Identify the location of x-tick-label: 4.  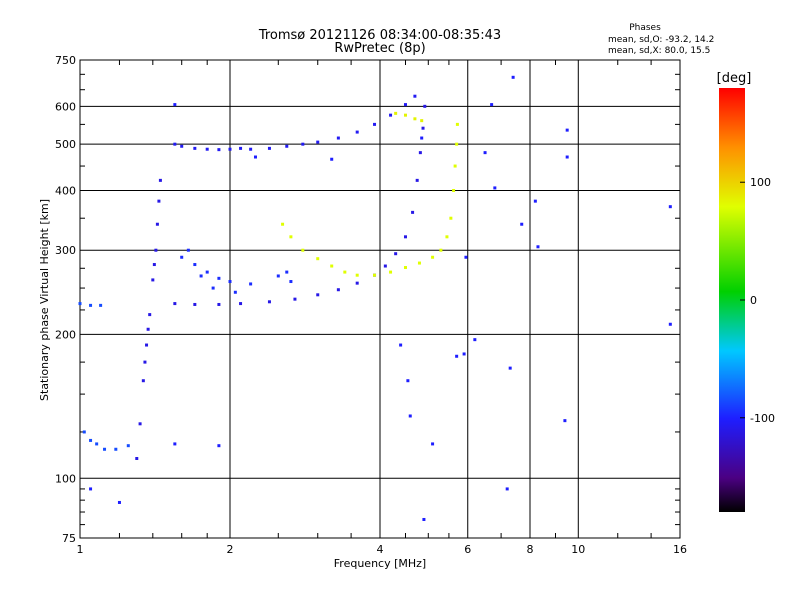
(380, 549).